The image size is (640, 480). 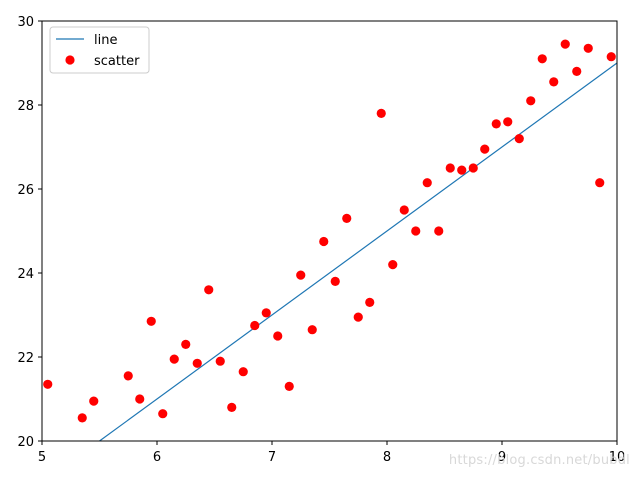 What do you see at coordinates (25, 274) in the screenshot?
I see `y-tick-label: 24` at bounding box center [25, 274].